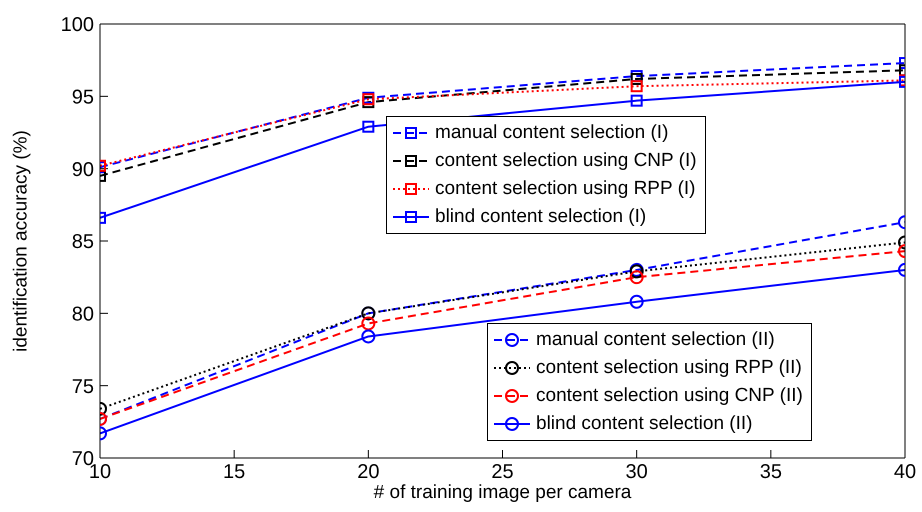  What do you see at coordinates (551, 133) in the screenshot?
I see `legend-label: manual content selection (I)` at bounding box center [551, 133].